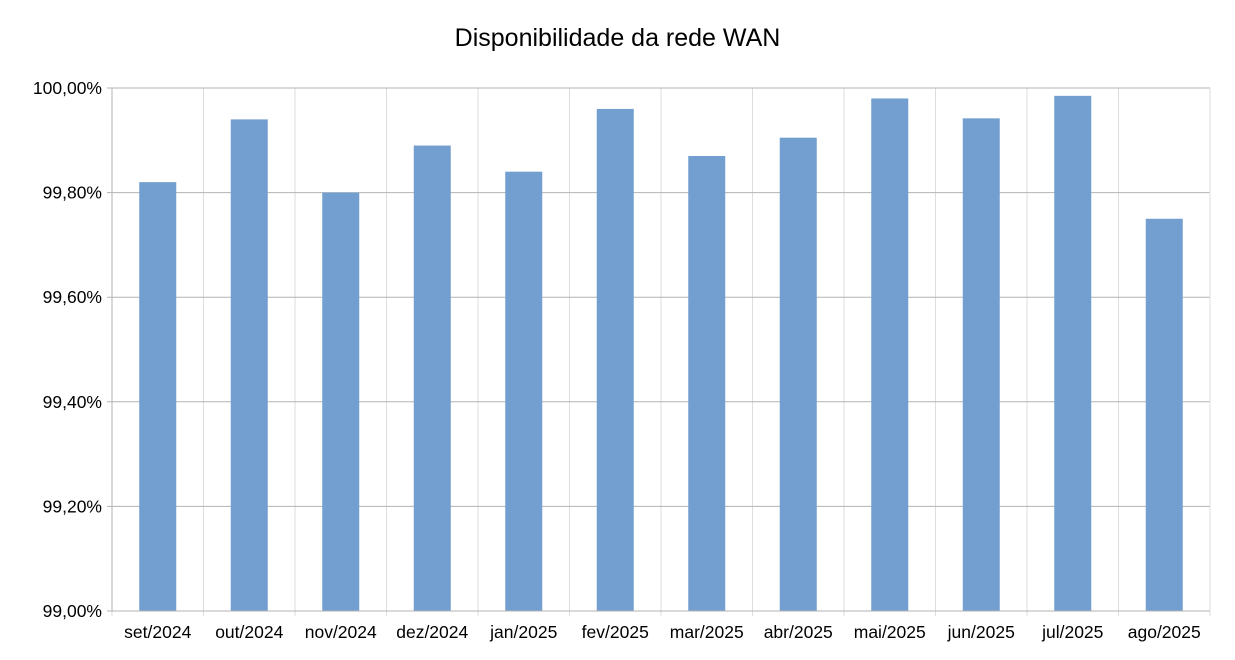 This screenshot has width=1235, height=660. What do you see at coordinates (798, 374) in the screenshot?
I see `bar-abr-2025` at bounding box center [798, 374].